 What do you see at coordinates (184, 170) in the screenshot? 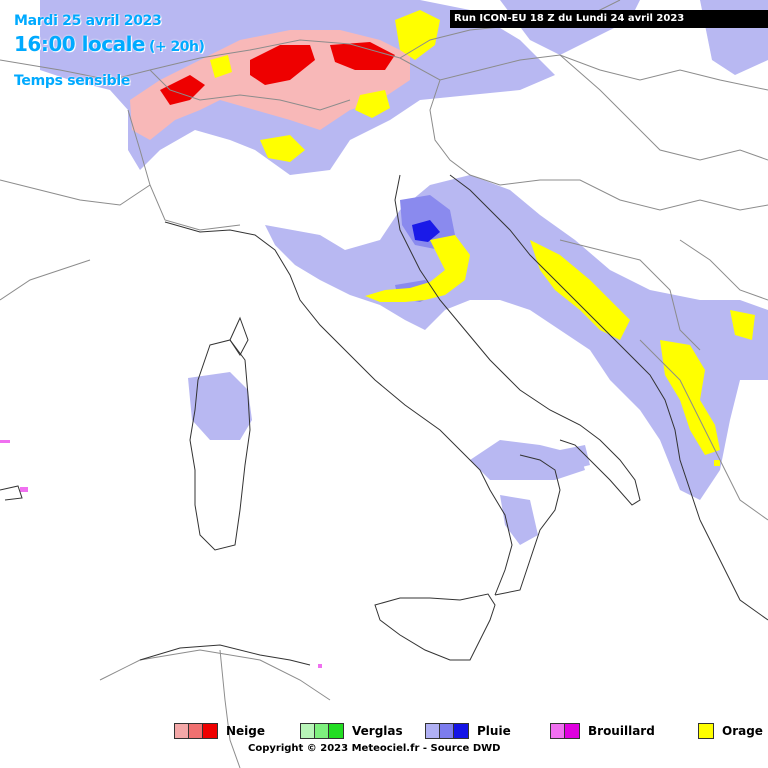
I see `border-france-italy` at bounding box center [184, 170].